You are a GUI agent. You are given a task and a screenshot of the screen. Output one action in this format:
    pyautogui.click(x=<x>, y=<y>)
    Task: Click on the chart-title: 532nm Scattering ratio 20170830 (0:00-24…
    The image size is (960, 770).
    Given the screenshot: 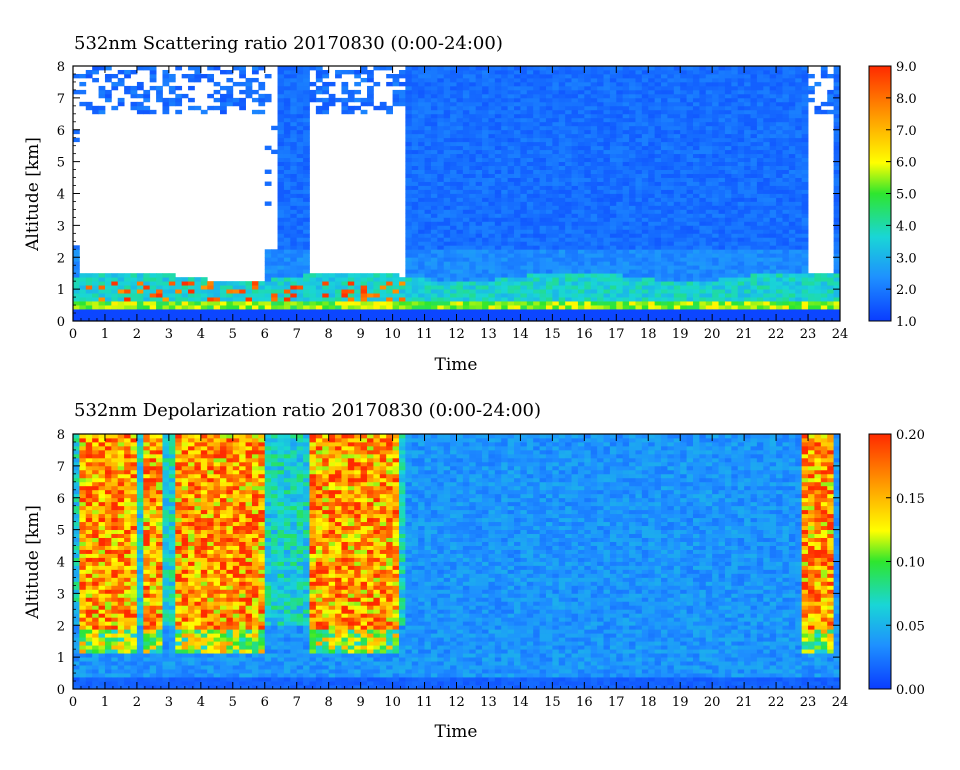 What is the action you would take?
    pyautogui.click(x=288, y=43)
    